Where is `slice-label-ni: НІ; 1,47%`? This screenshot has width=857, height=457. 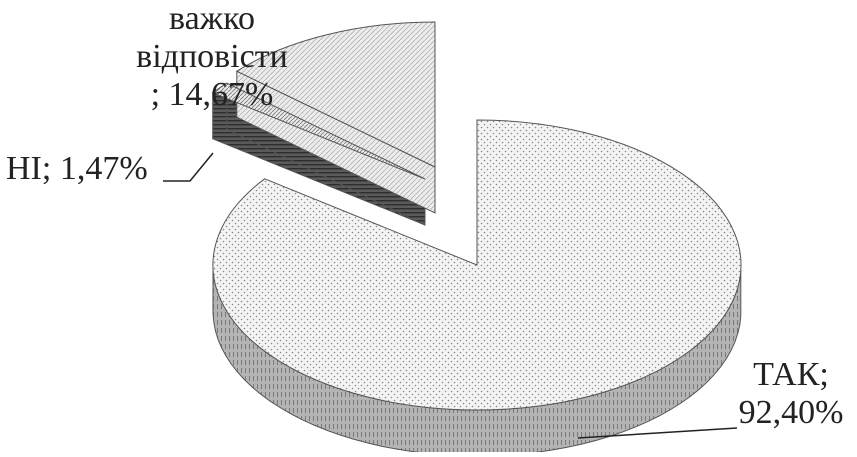 slice-label-ni: НІ; 1,47% is located at coordinates (77, 169).